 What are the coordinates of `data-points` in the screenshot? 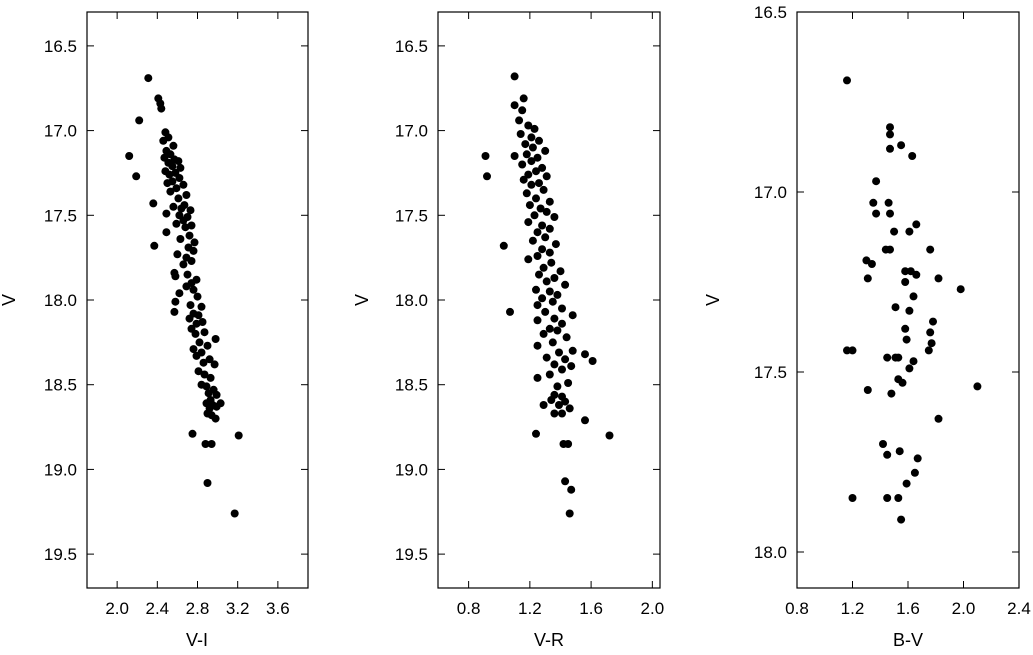 It's located at (547, 295).